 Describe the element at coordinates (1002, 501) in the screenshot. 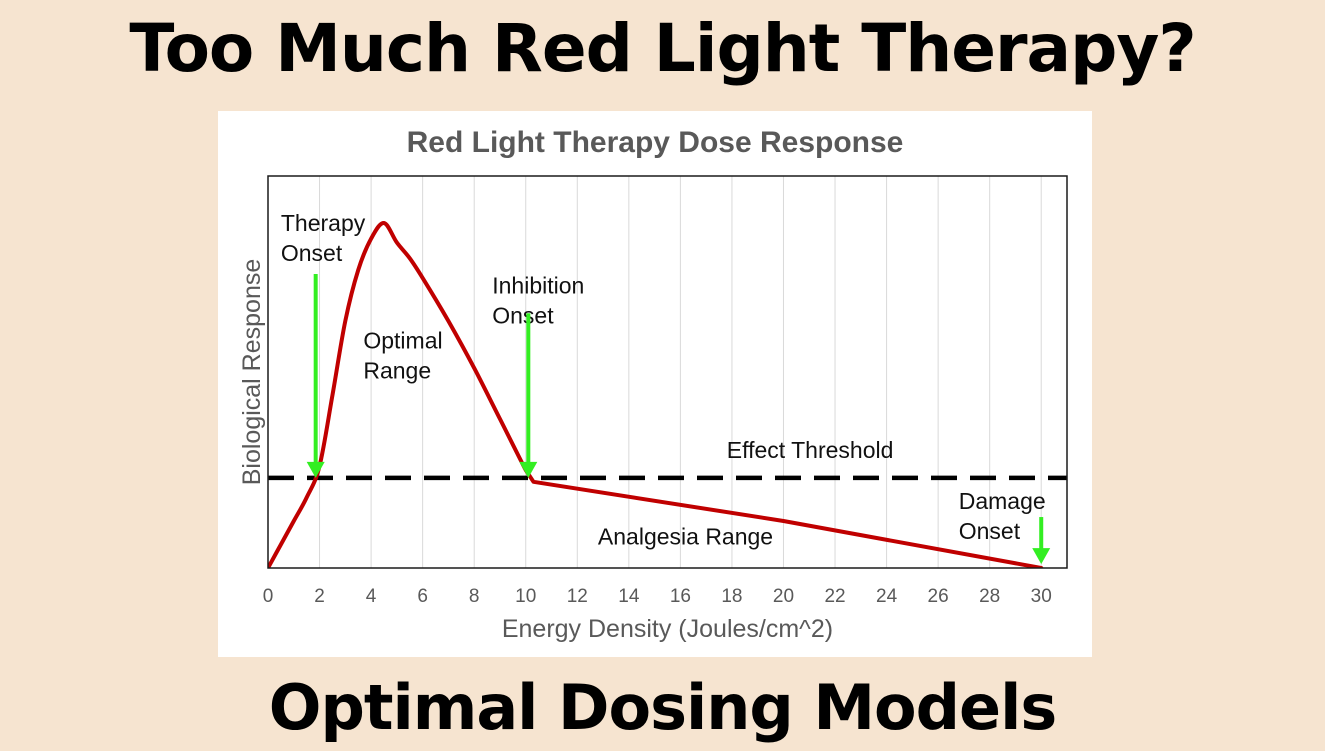

I see `annotation-text: Damage` at that location.